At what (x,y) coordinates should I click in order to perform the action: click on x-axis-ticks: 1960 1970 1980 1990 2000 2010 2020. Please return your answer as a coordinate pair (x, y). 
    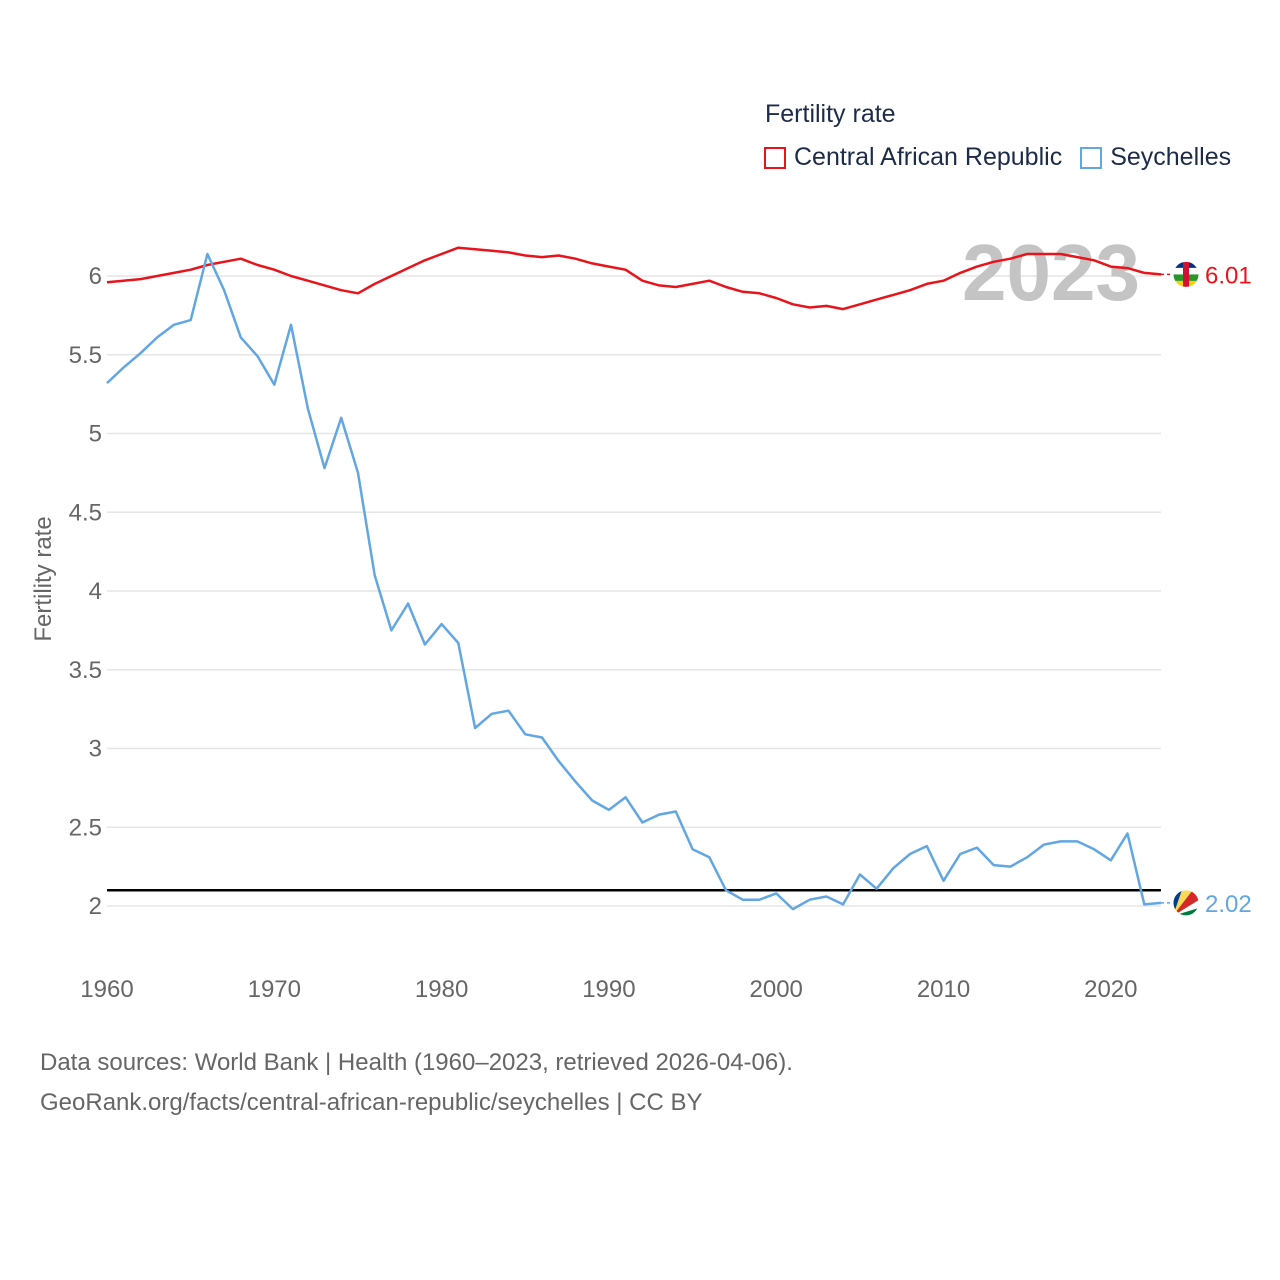
    Looking at the image, I should click on (608, 989).